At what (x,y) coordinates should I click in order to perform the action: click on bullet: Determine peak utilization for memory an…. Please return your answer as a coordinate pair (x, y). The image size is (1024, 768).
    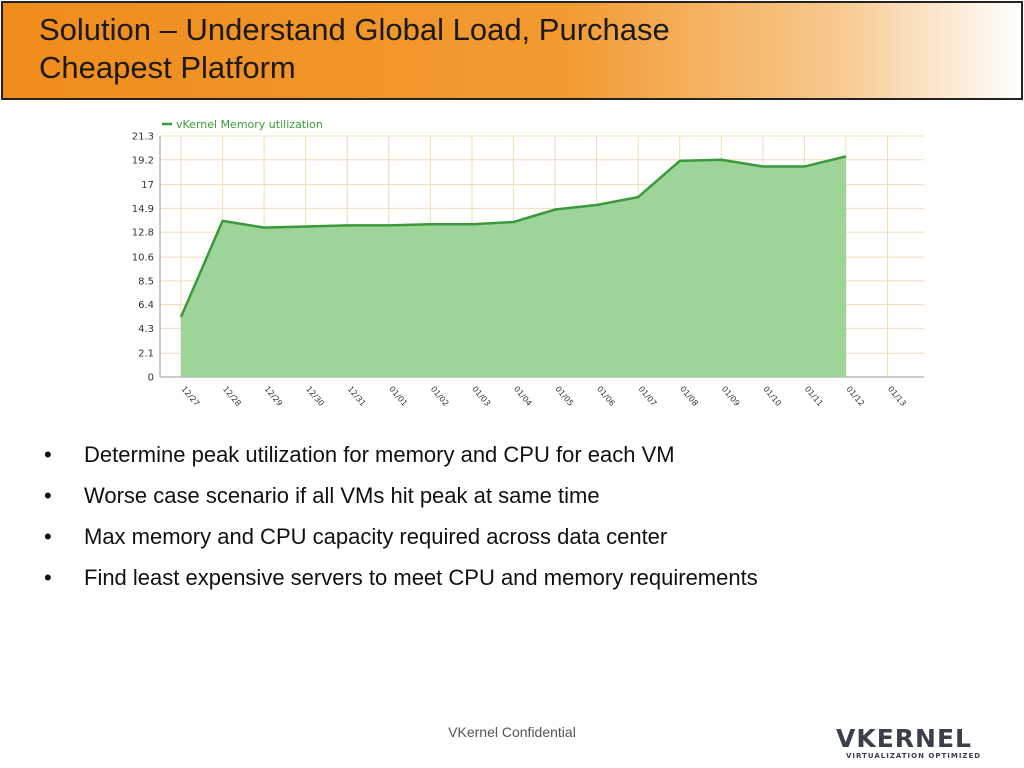
    Looking at the image, I should click on (401, 462).